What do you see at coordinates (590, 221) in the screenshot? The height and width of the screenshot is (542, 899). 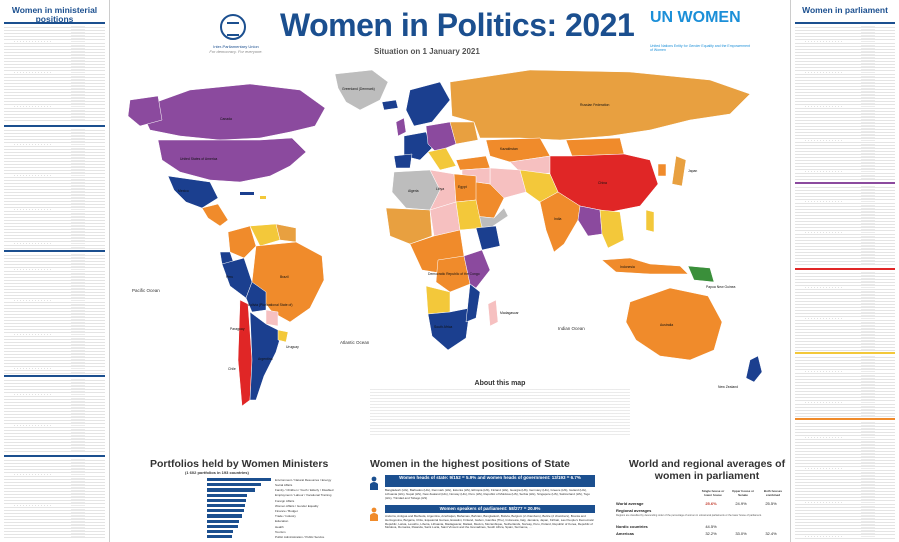 I see `country-bangladesh-myanmar` at bounding box center [590, 221].